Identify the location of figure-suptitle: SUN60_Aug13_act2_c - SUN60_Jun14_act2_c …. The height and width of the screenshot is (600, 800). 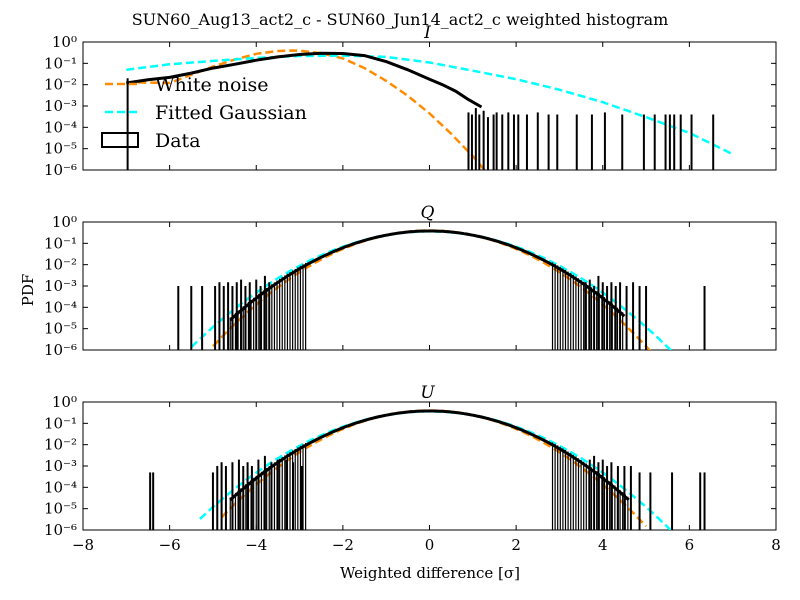
(400, 19).